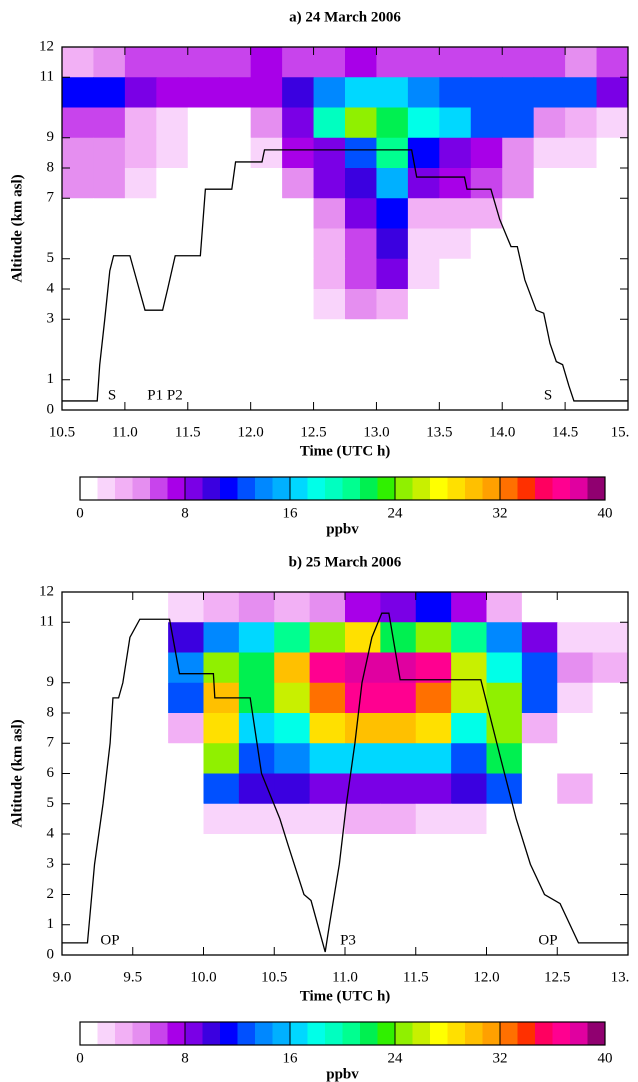  What do you see at coordinates (345, 996) in the screenshot?
I see `x-axis-label: Time (UTC h)` at bounding box center [345, 996].